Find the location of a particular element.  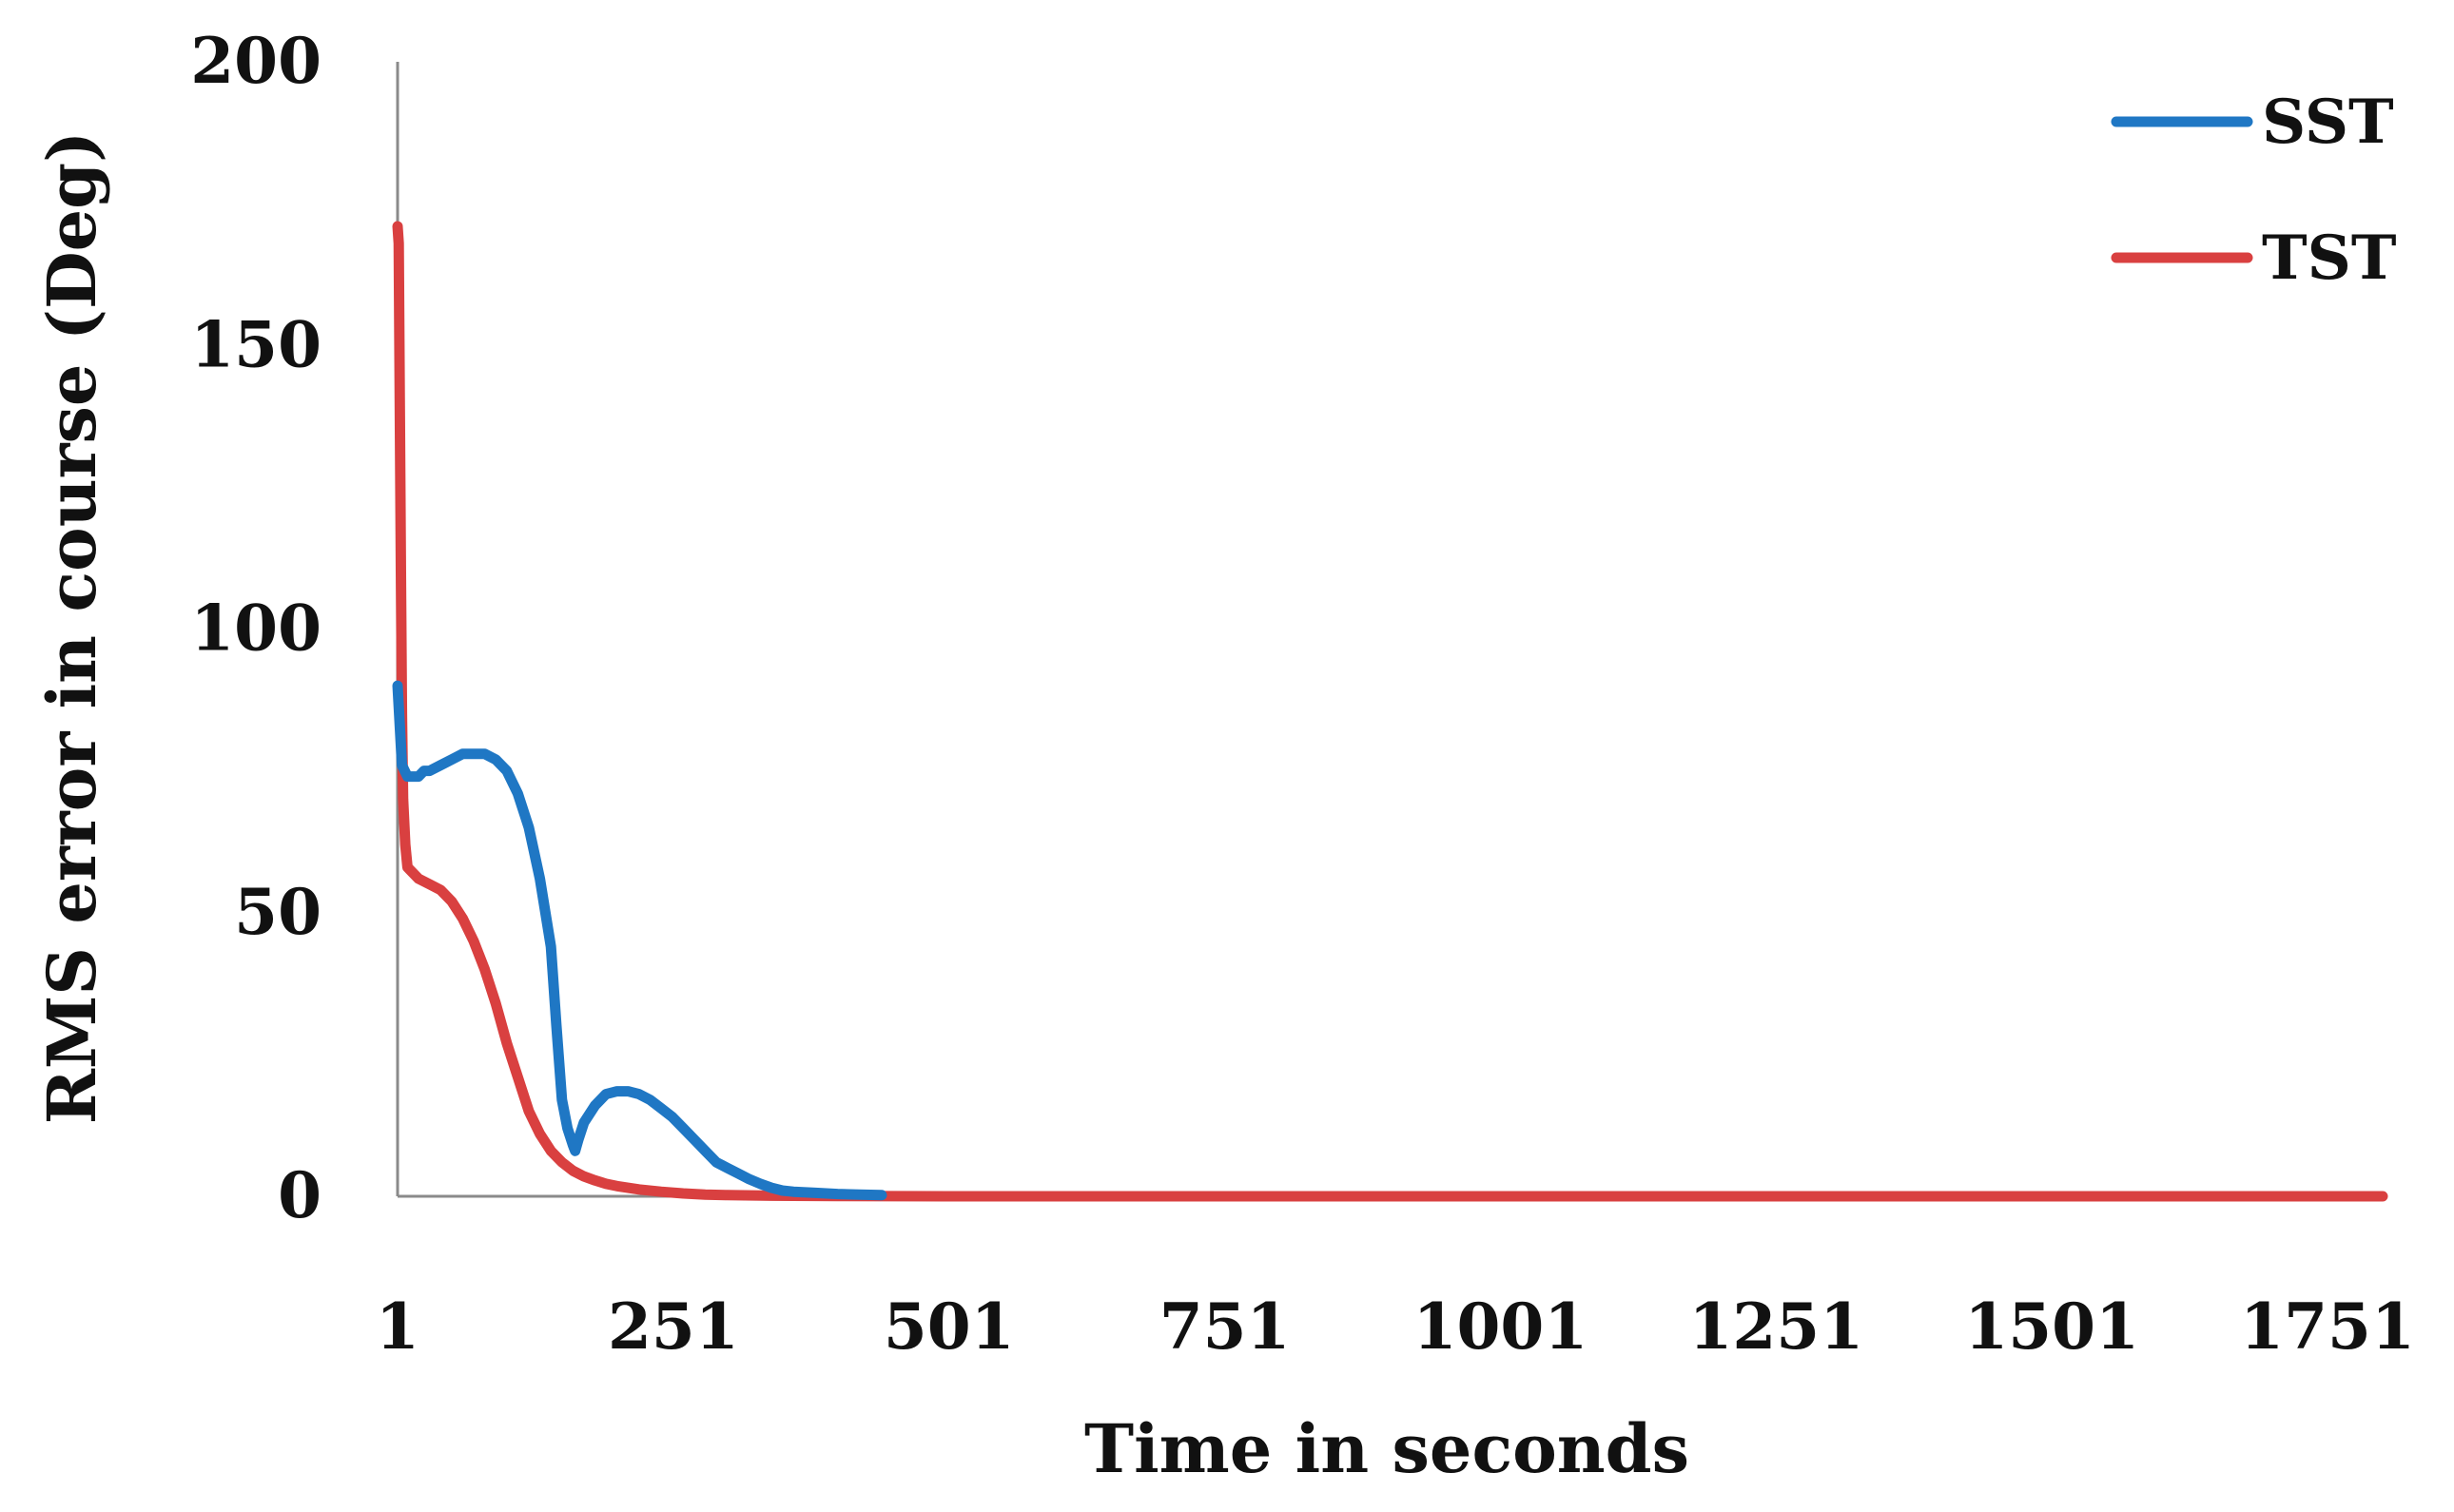

x-tick-label: 1501 is located at coordinates (2051, 1326).